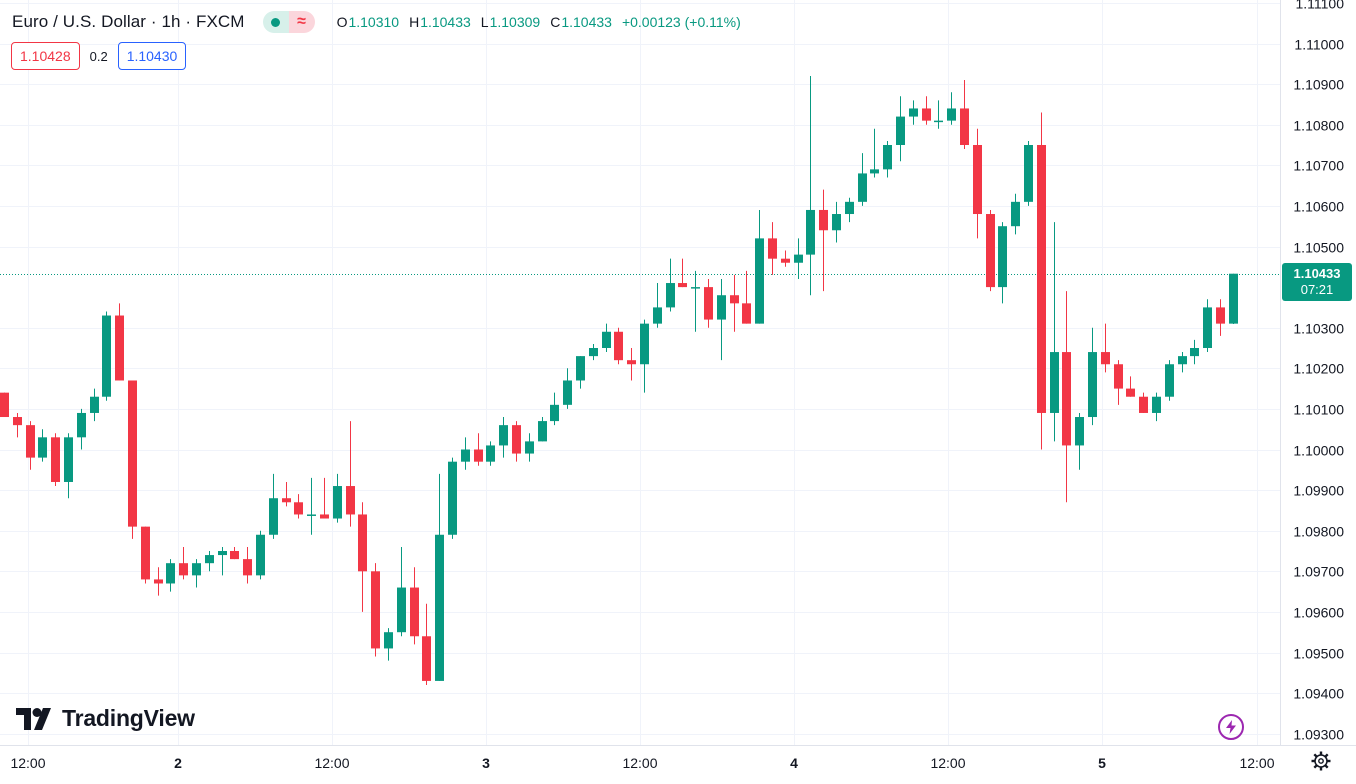 The image size is (1356, 784). What do you see at coordinates (1231, 727) in the screenshot?
I see `lightning-bolt-icon` at bounding box center [1231, 727].